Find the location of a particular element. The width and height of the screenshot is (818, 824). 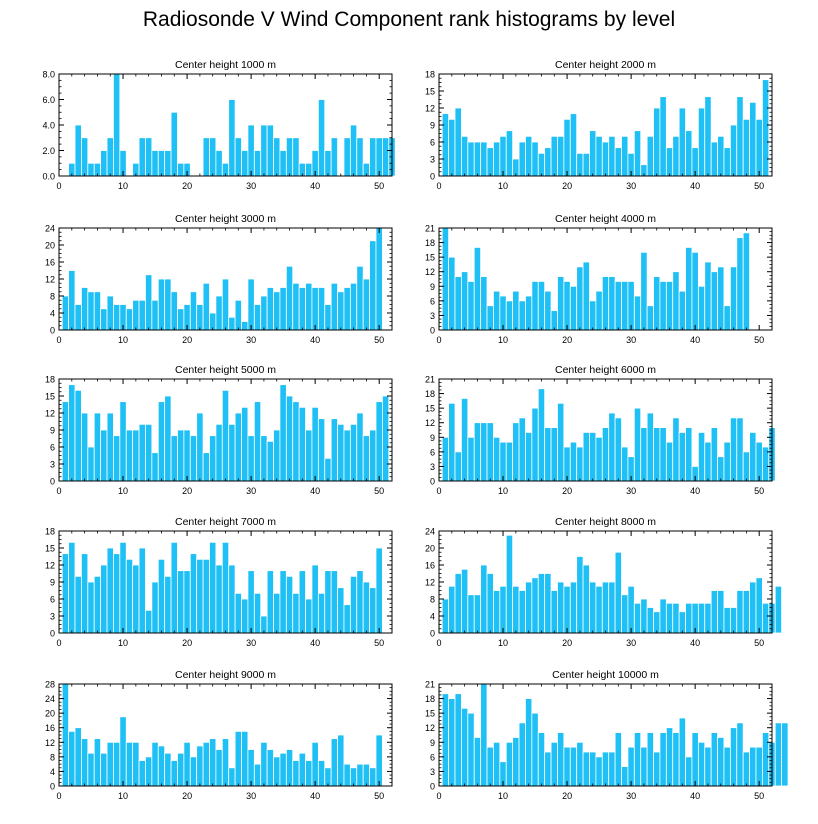

panel-title: Center height 5000 m is located at coordinates (225, 370).